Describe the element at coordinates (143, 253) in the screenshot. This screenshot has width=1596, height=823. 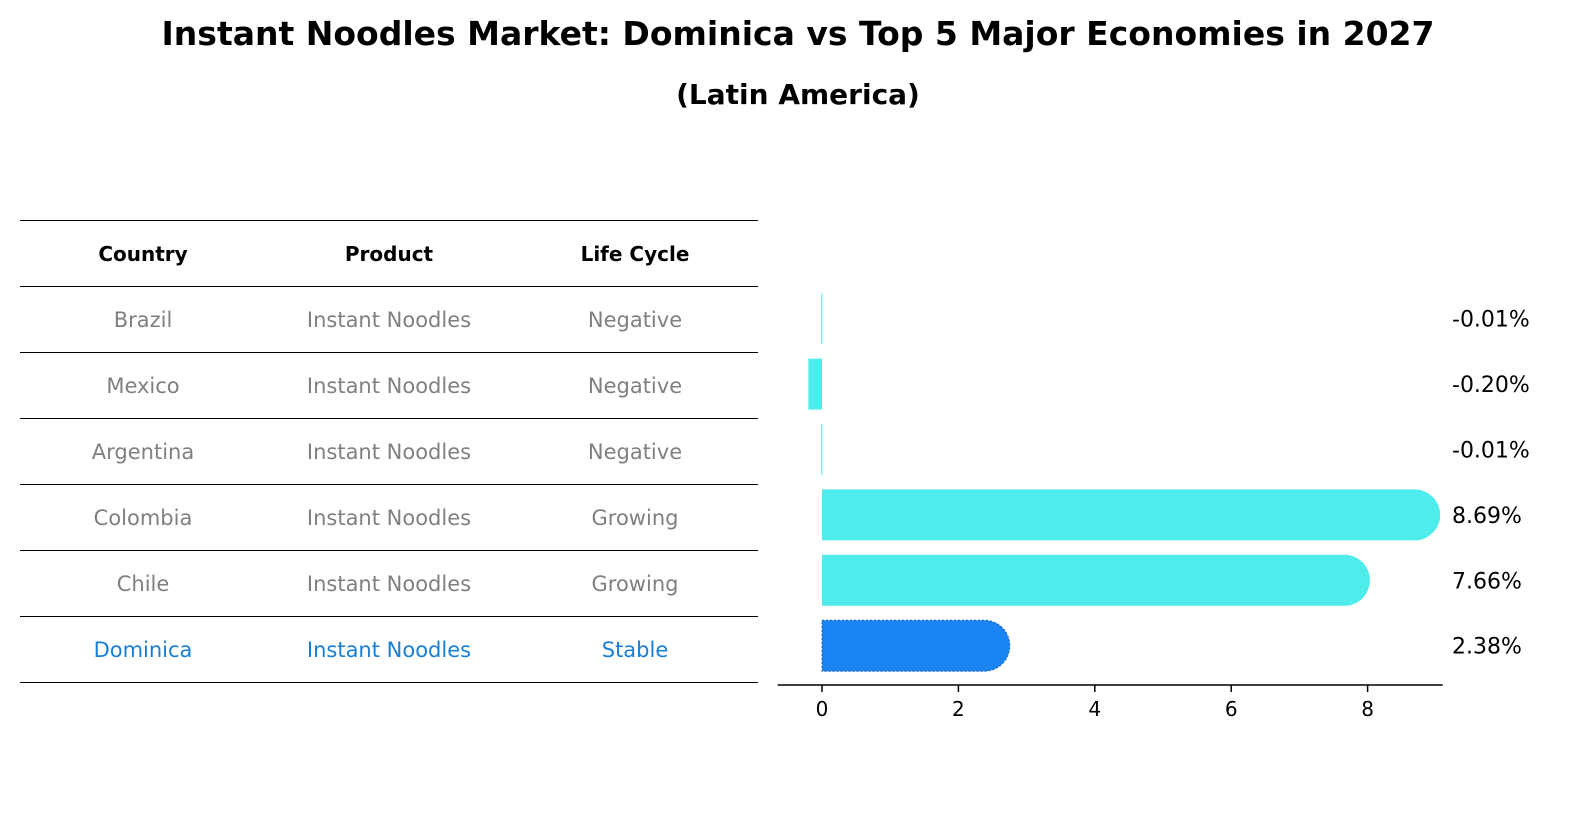
I see `header-country: Country` at that location.